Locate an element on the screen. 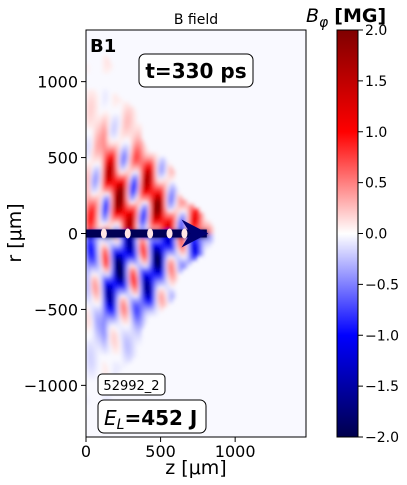  shot-label: 52992_2 is located at coordinates (131, 386).